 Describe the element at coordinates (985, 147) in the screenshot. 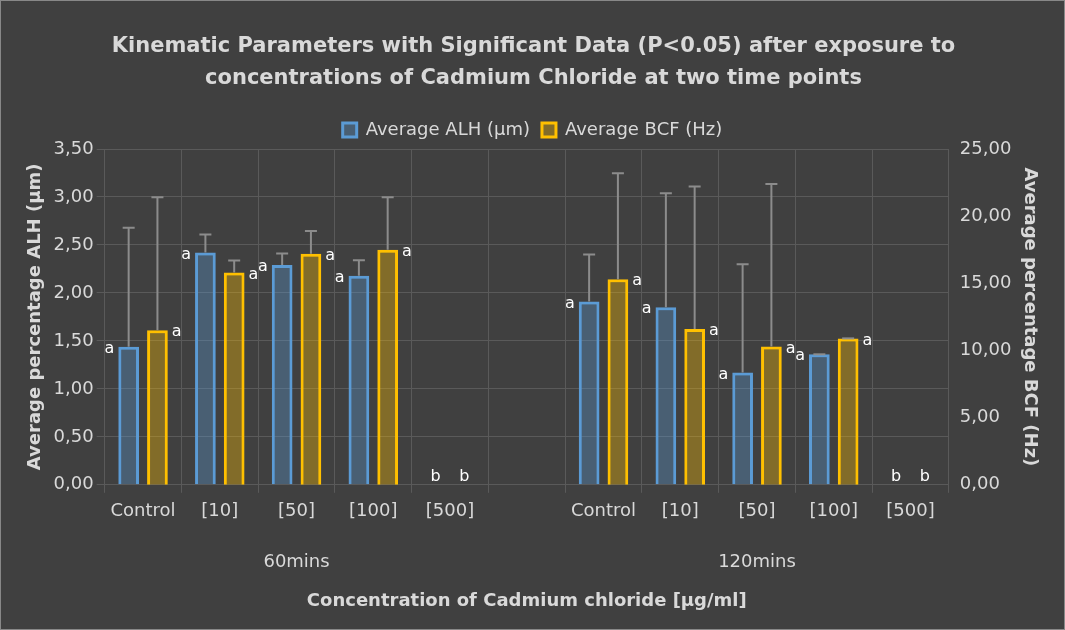

I see `y2-tick-label: 25,00` at that location.